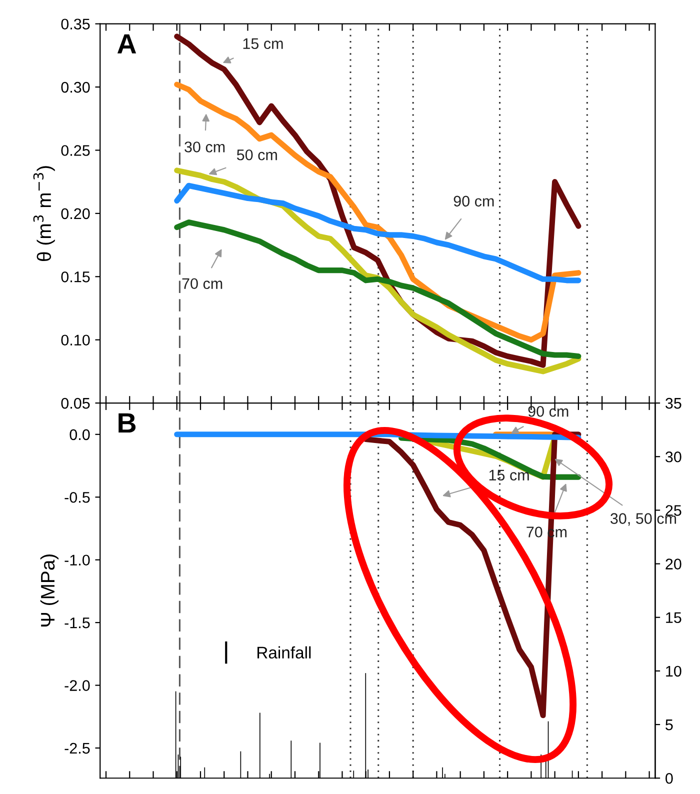 This screenshot has width=700, height=794. What do you see at coordinates (75, 87) in the screenshot?
I see `y-tick-label: 0.30` at bounding box center [75, 87].